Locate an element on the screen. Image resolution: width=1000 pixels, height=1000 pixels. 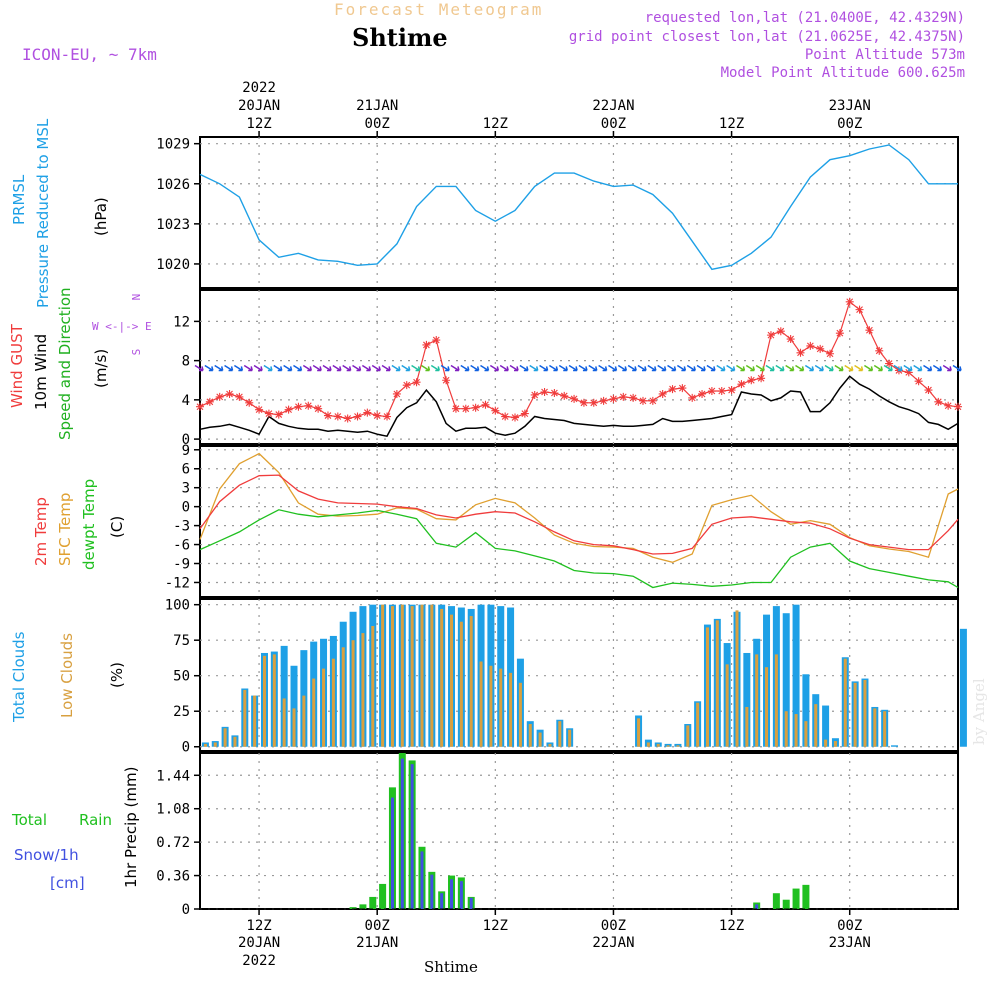
wind10-label: 10m Wind is located at coordinates (41, 372).